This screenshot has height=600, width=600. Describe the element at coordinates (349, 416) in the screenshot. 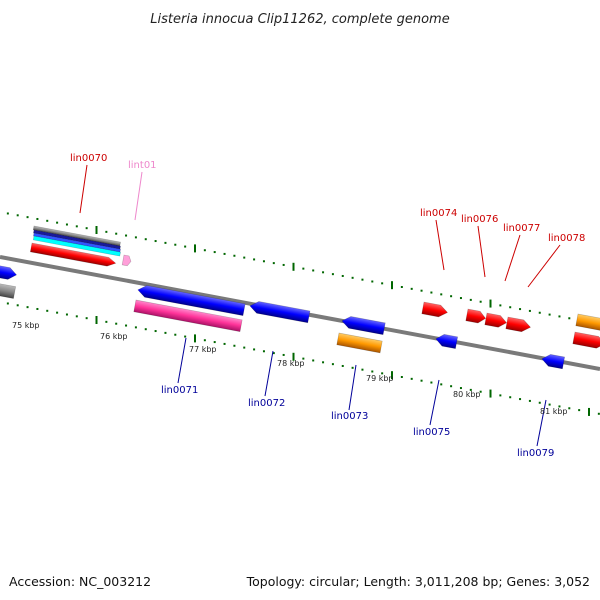

I see `gene-label-lin0073: lin0073` at that location.